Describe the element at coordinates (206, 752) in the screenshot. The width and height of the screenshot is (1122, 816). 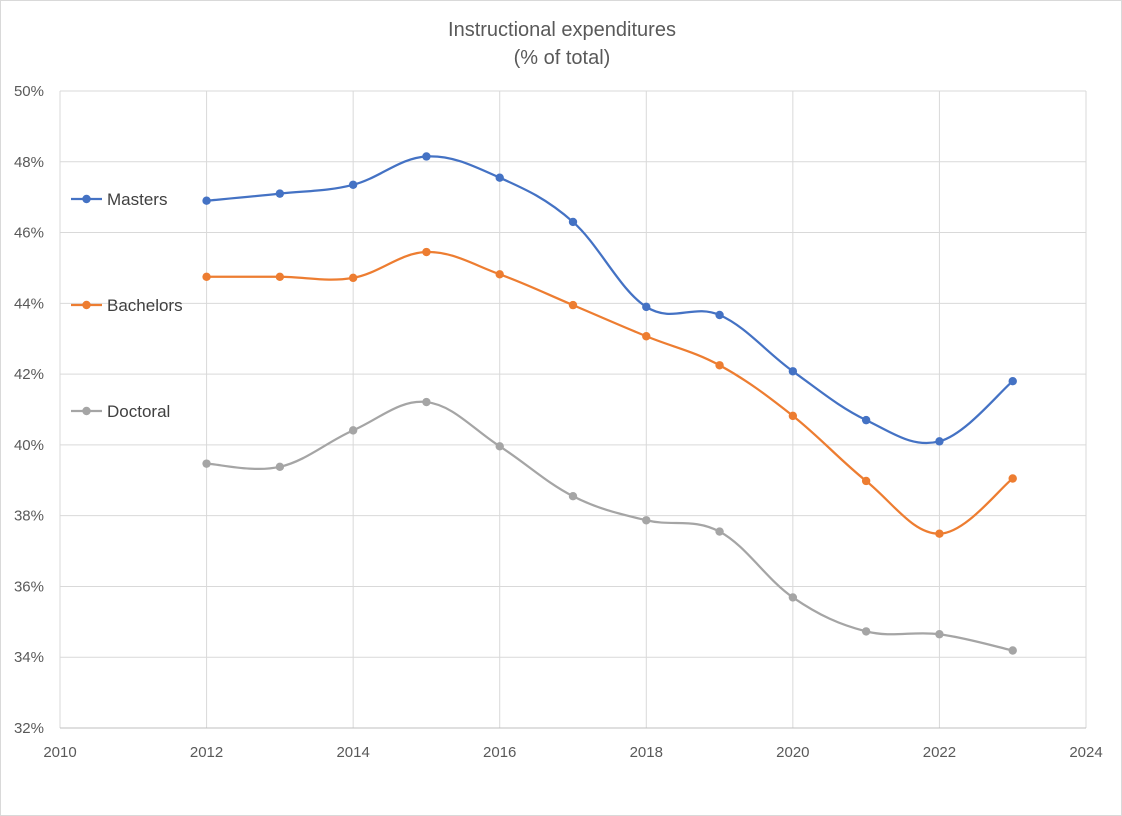
I see `x-tick-label: 2012` at that location.